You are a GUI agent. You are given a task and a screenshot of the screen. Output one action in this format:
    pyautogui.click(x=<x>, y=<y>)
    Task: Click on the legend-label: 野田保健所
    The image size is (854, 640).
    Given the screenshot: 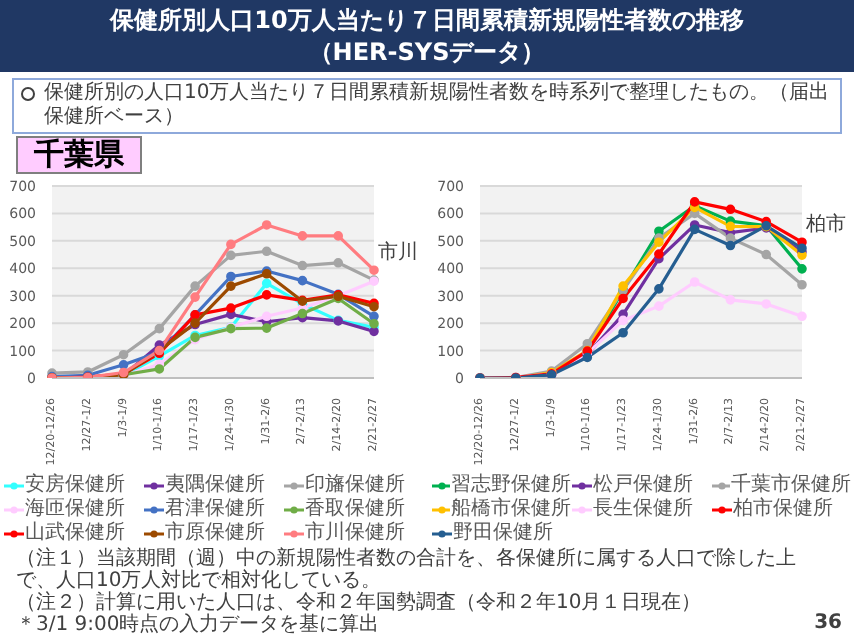 What is the action you would take?
    pyautogui.click(x=503, y=533)
    